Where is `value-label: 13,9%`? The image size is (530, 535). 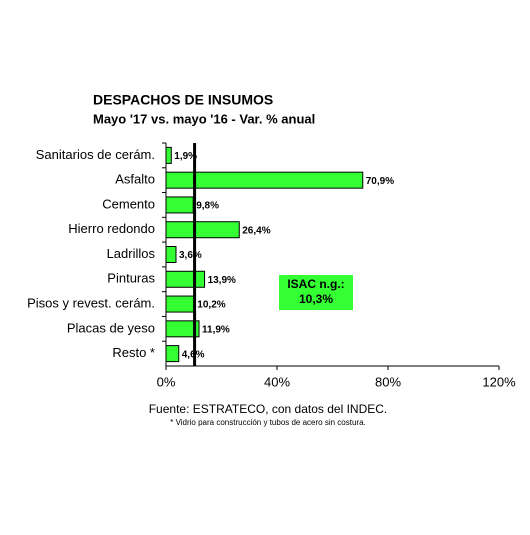
value-label: 13,9% is located at coordinates (222, 280).